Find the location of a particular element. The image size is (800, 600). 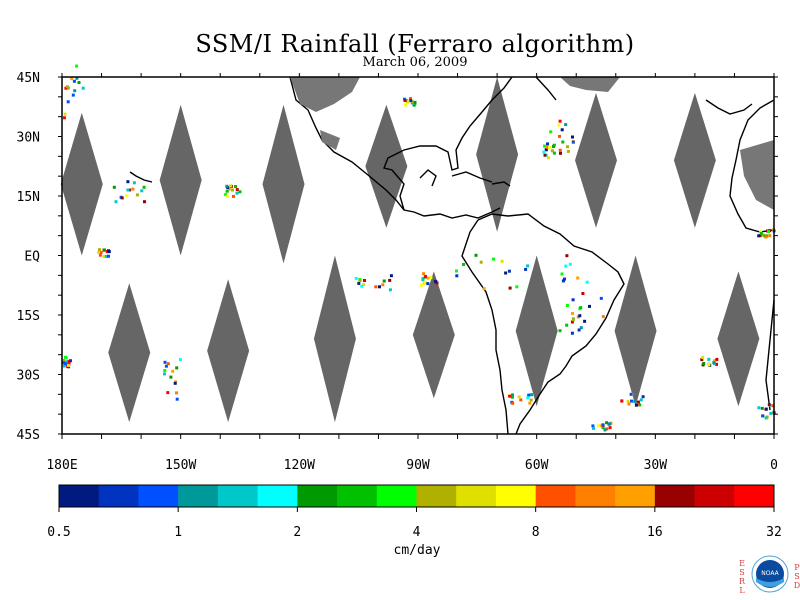

coastline-yucatan is located at coordinates (428, 178).